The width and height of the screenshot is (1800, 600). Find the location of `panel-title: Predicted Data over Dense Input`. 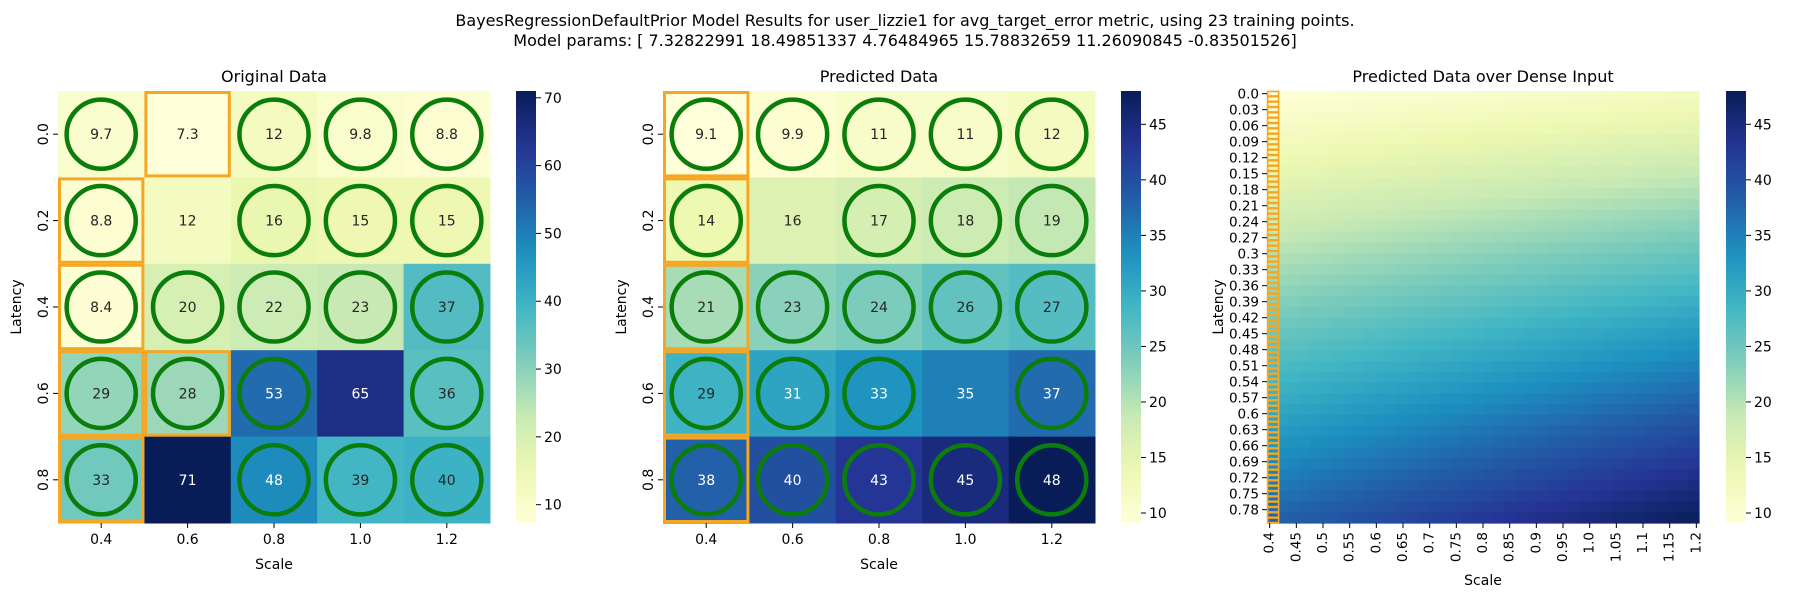

panel-title: Predicted Data over Dense Input is located at coordinates (1482, 76).